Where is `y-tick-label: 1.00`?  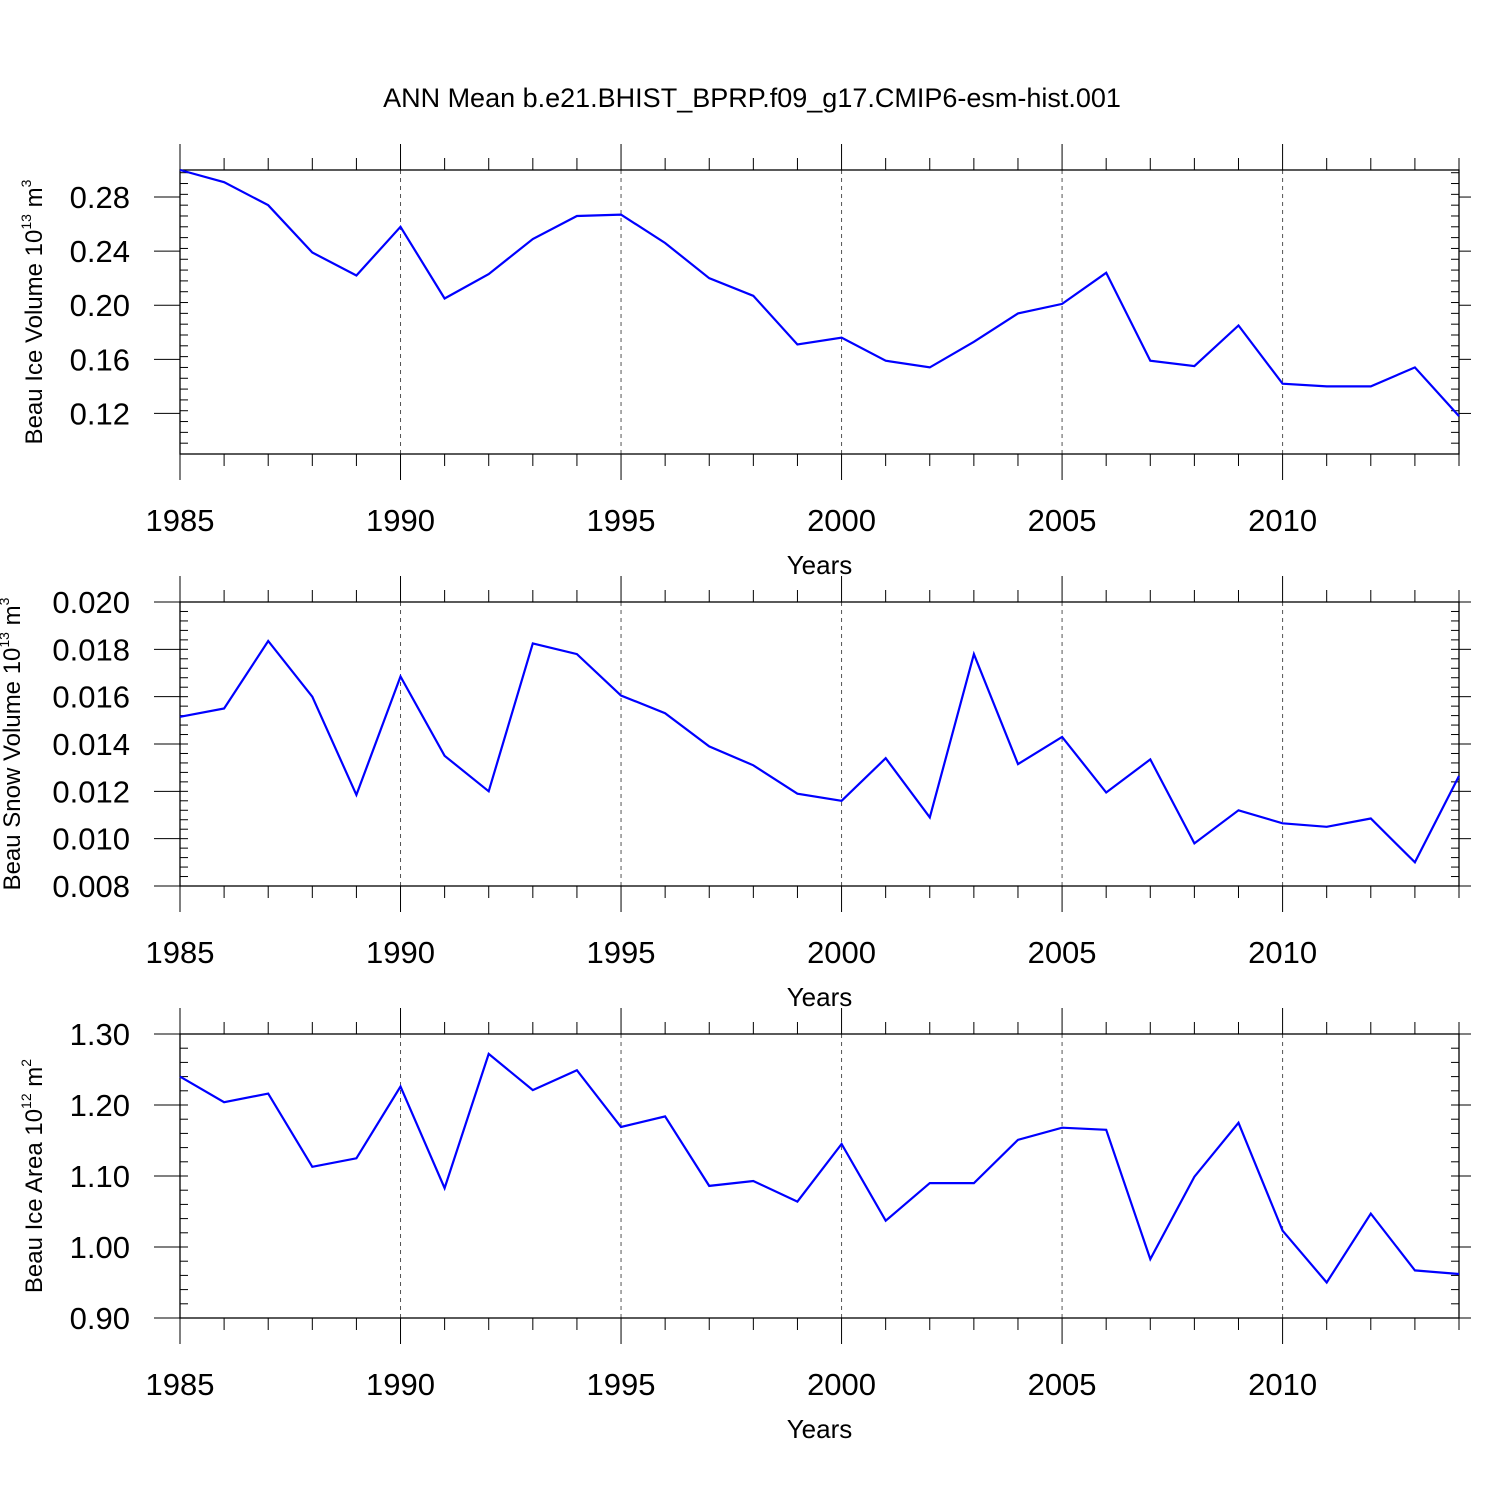
y-tick-label: 1.00 is located at coordinates (100, 1247).